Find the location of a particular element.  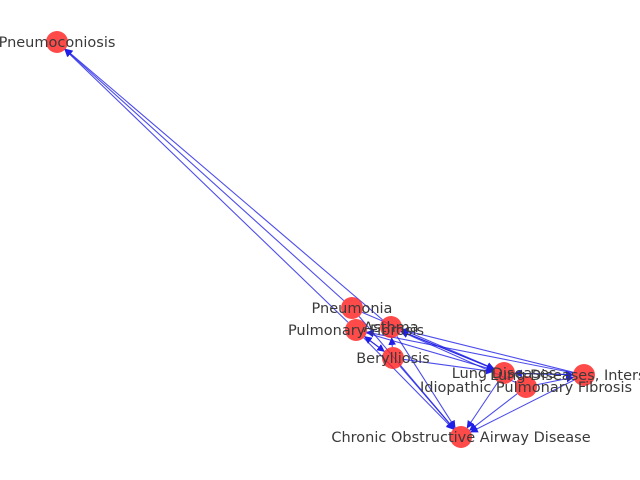

edge-berylliosis-to-copd is located at coordinates (427, 397).